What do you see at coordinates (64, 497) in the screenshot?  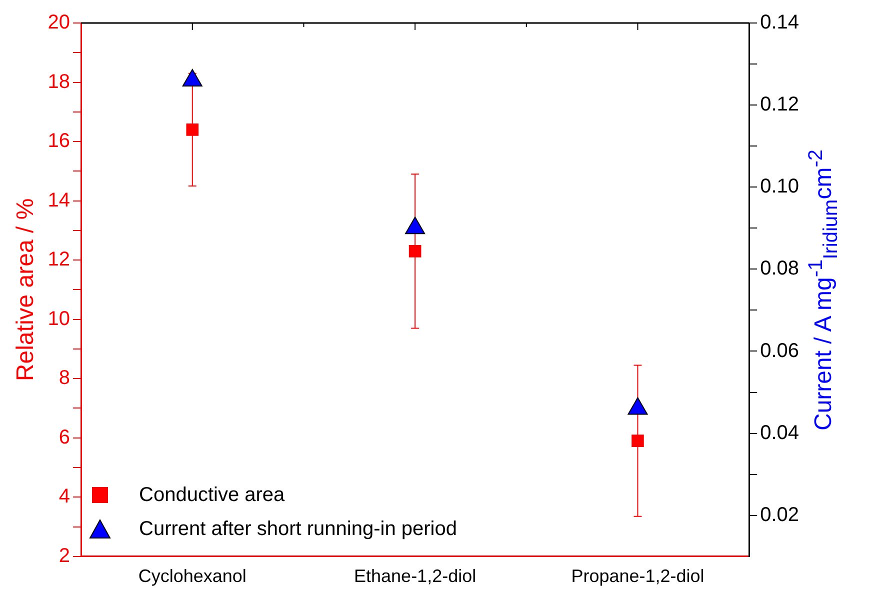 I see `y-tick-label: 4` at bounding box center [64, 497].